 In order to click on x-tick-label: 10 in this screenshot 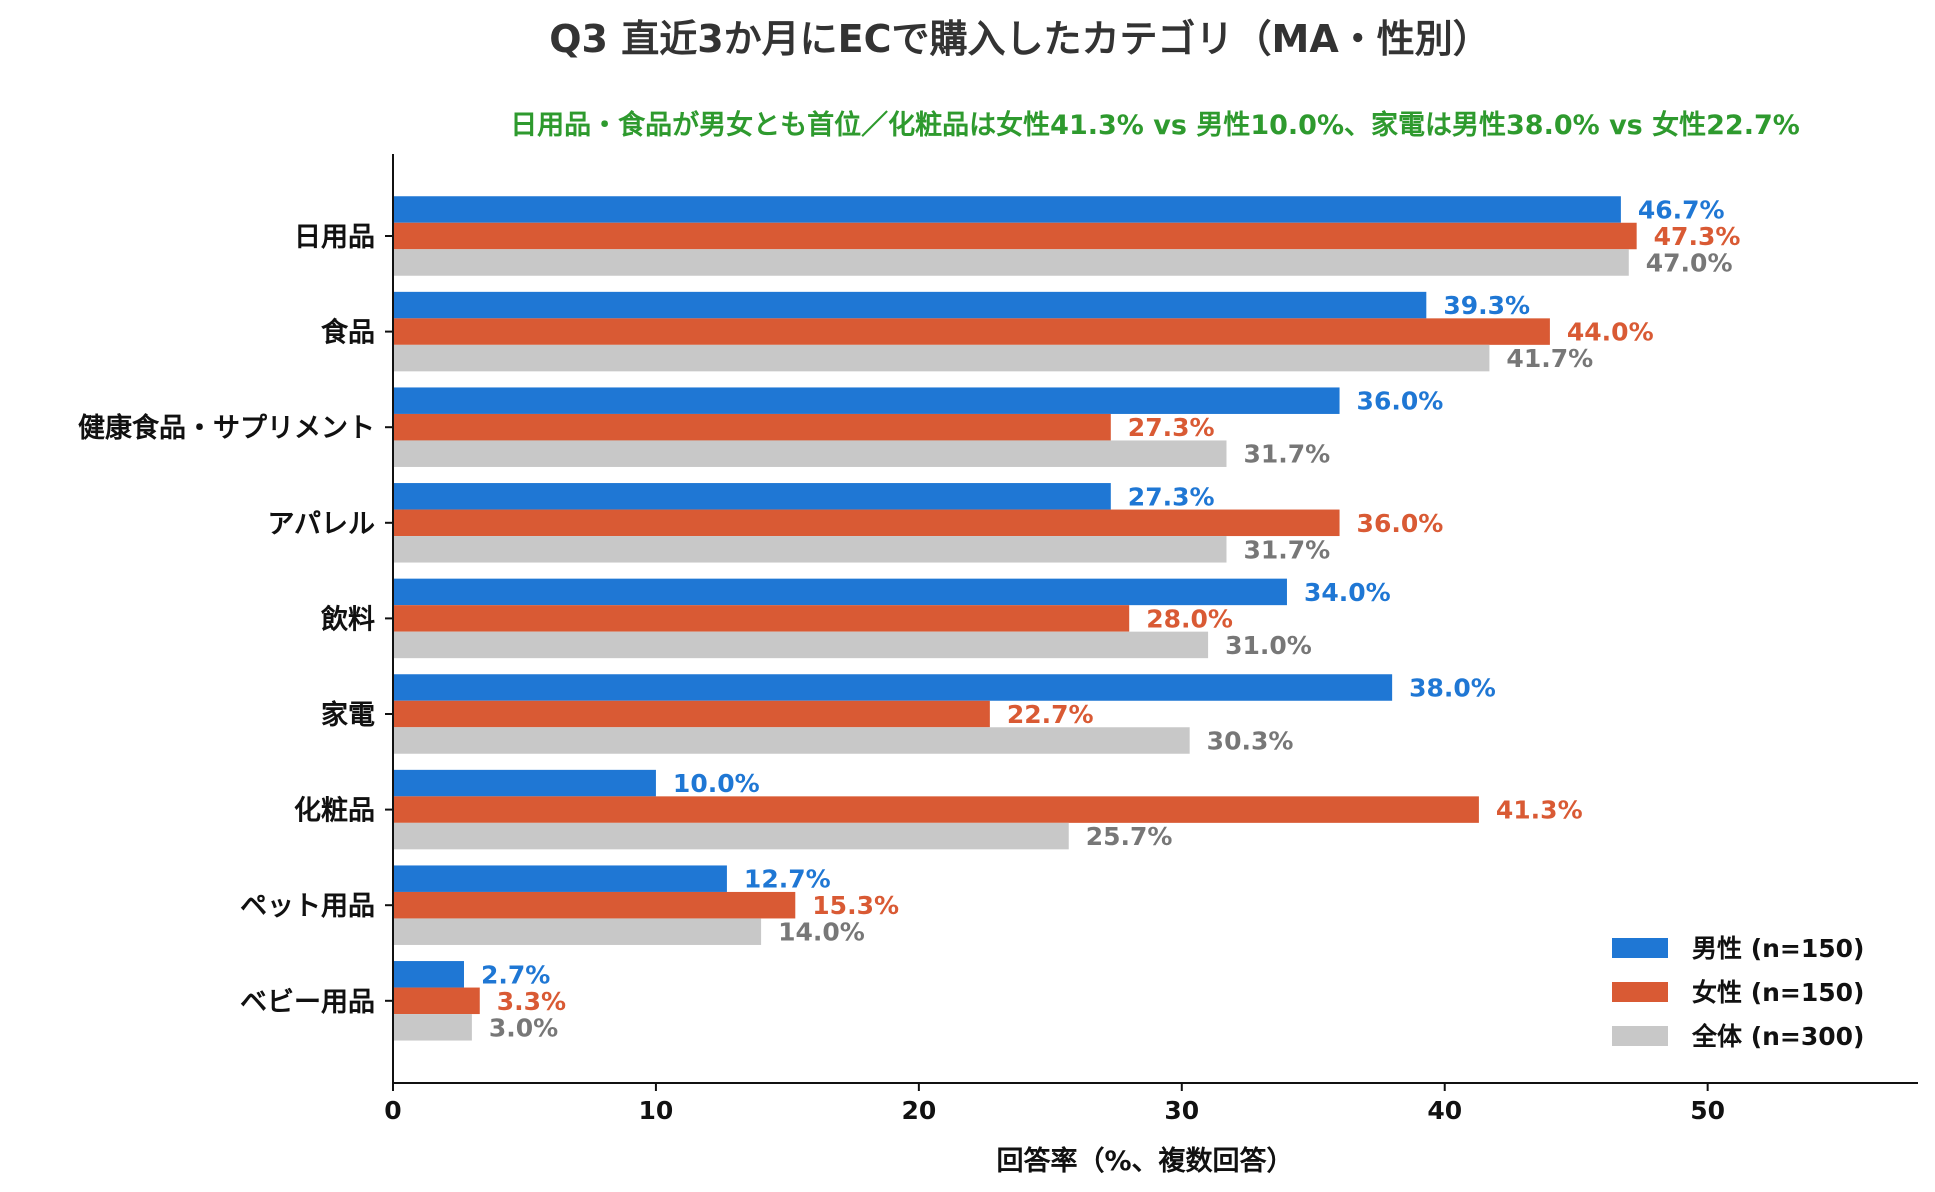, I will do `click(656, 1110)`.